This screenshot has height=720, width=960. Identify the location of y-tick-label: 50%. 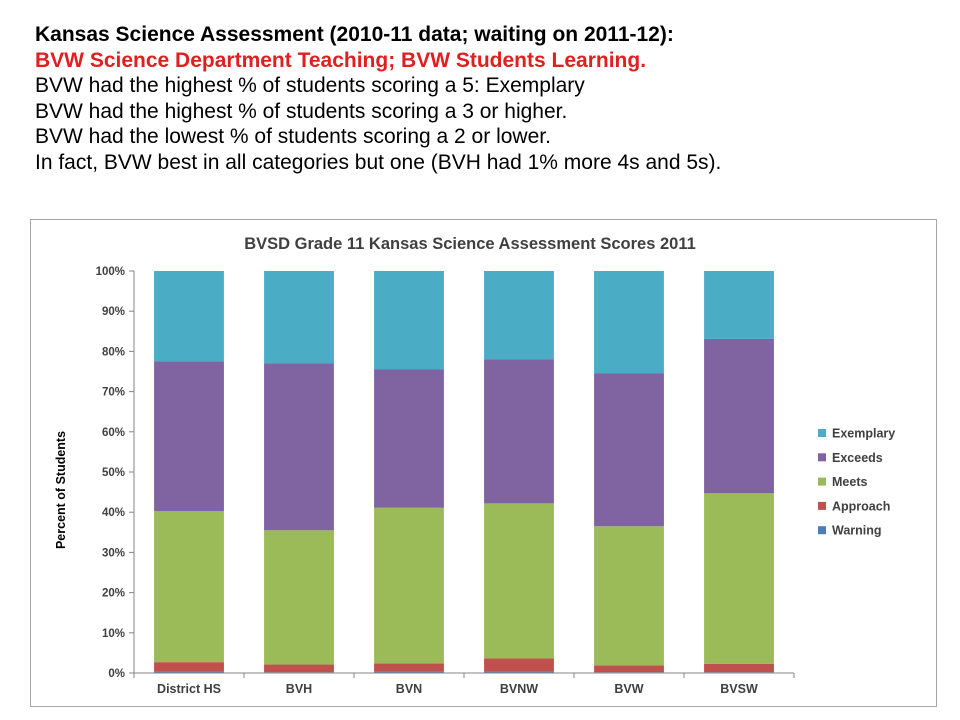
(113, 473).